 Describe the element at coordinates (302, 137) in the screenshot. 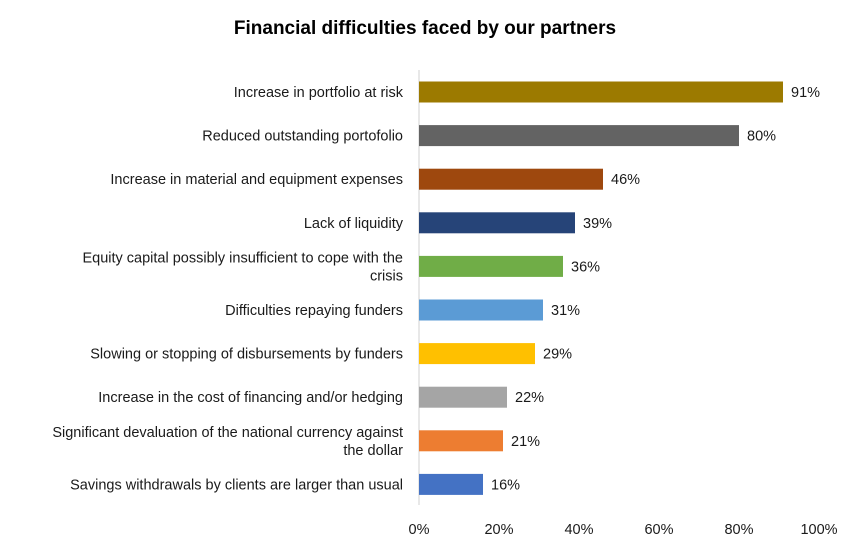

I see `category-label: Reduced outstanding portofolio` at that location.